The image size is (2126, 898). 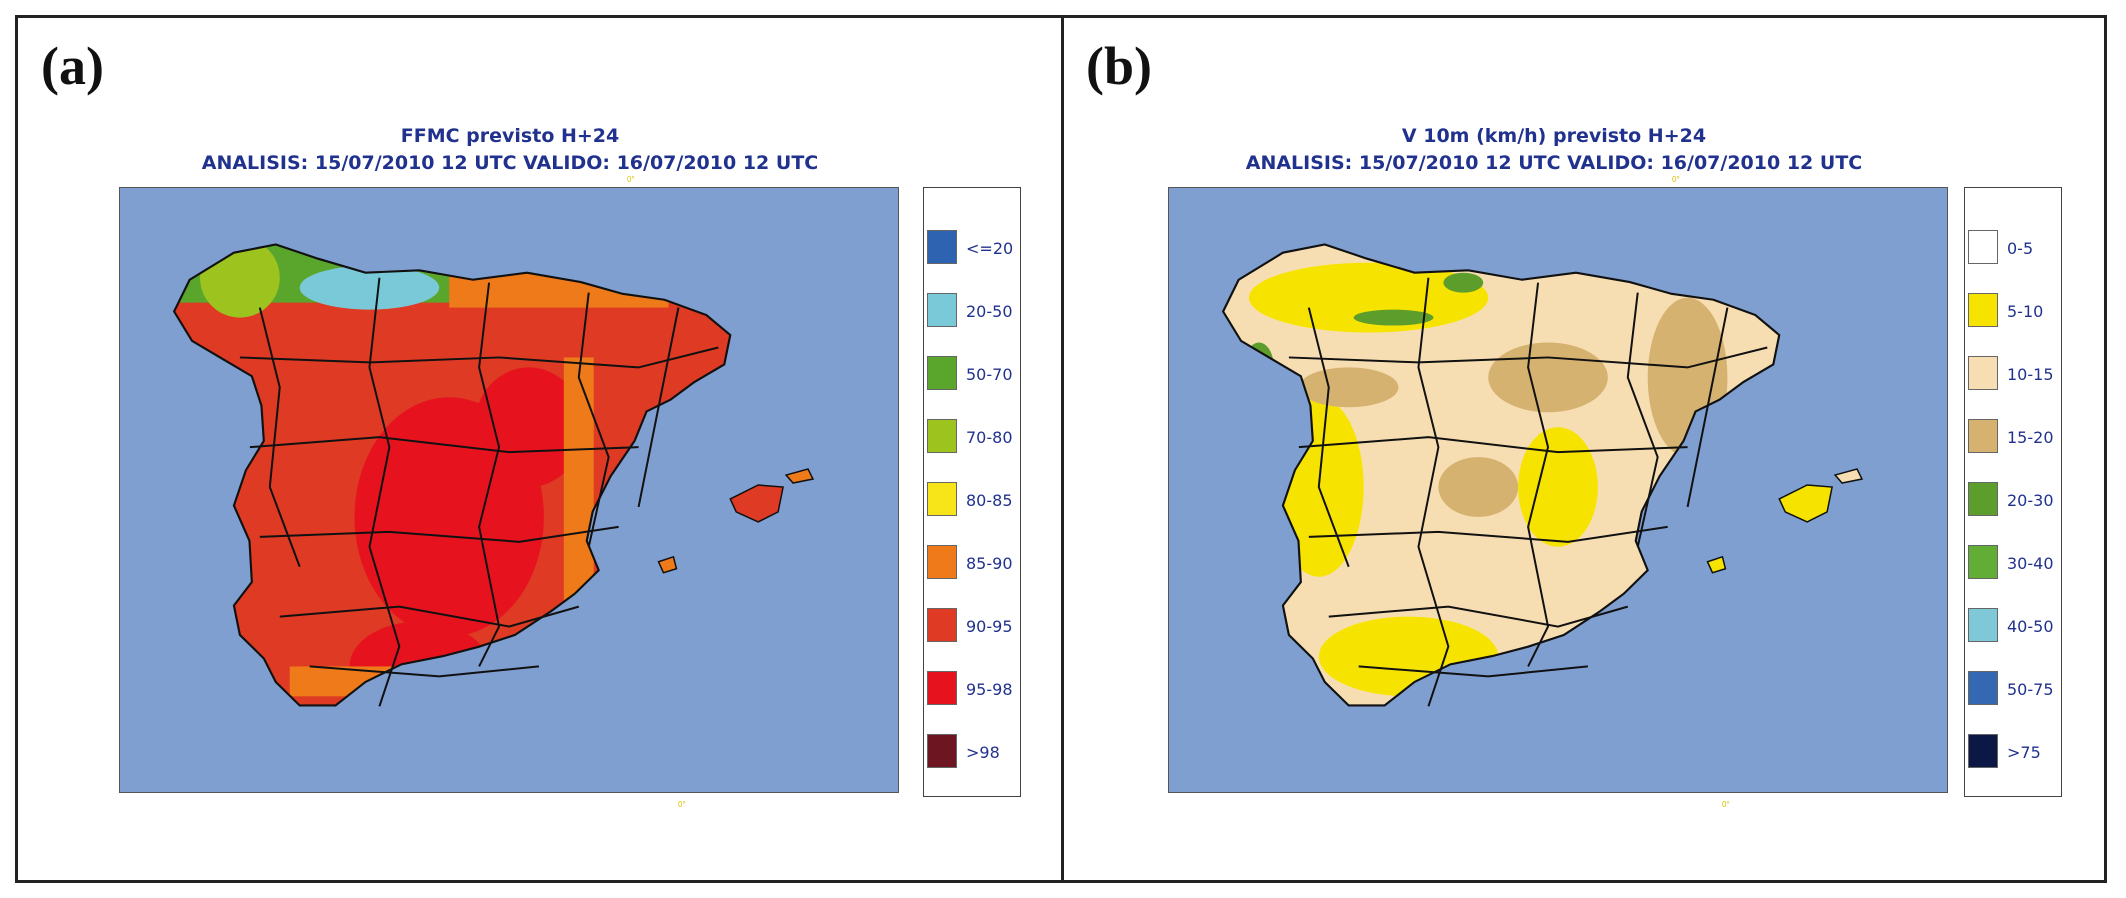 I want to click on legend-label: <=20, so click(x=990, y=248).